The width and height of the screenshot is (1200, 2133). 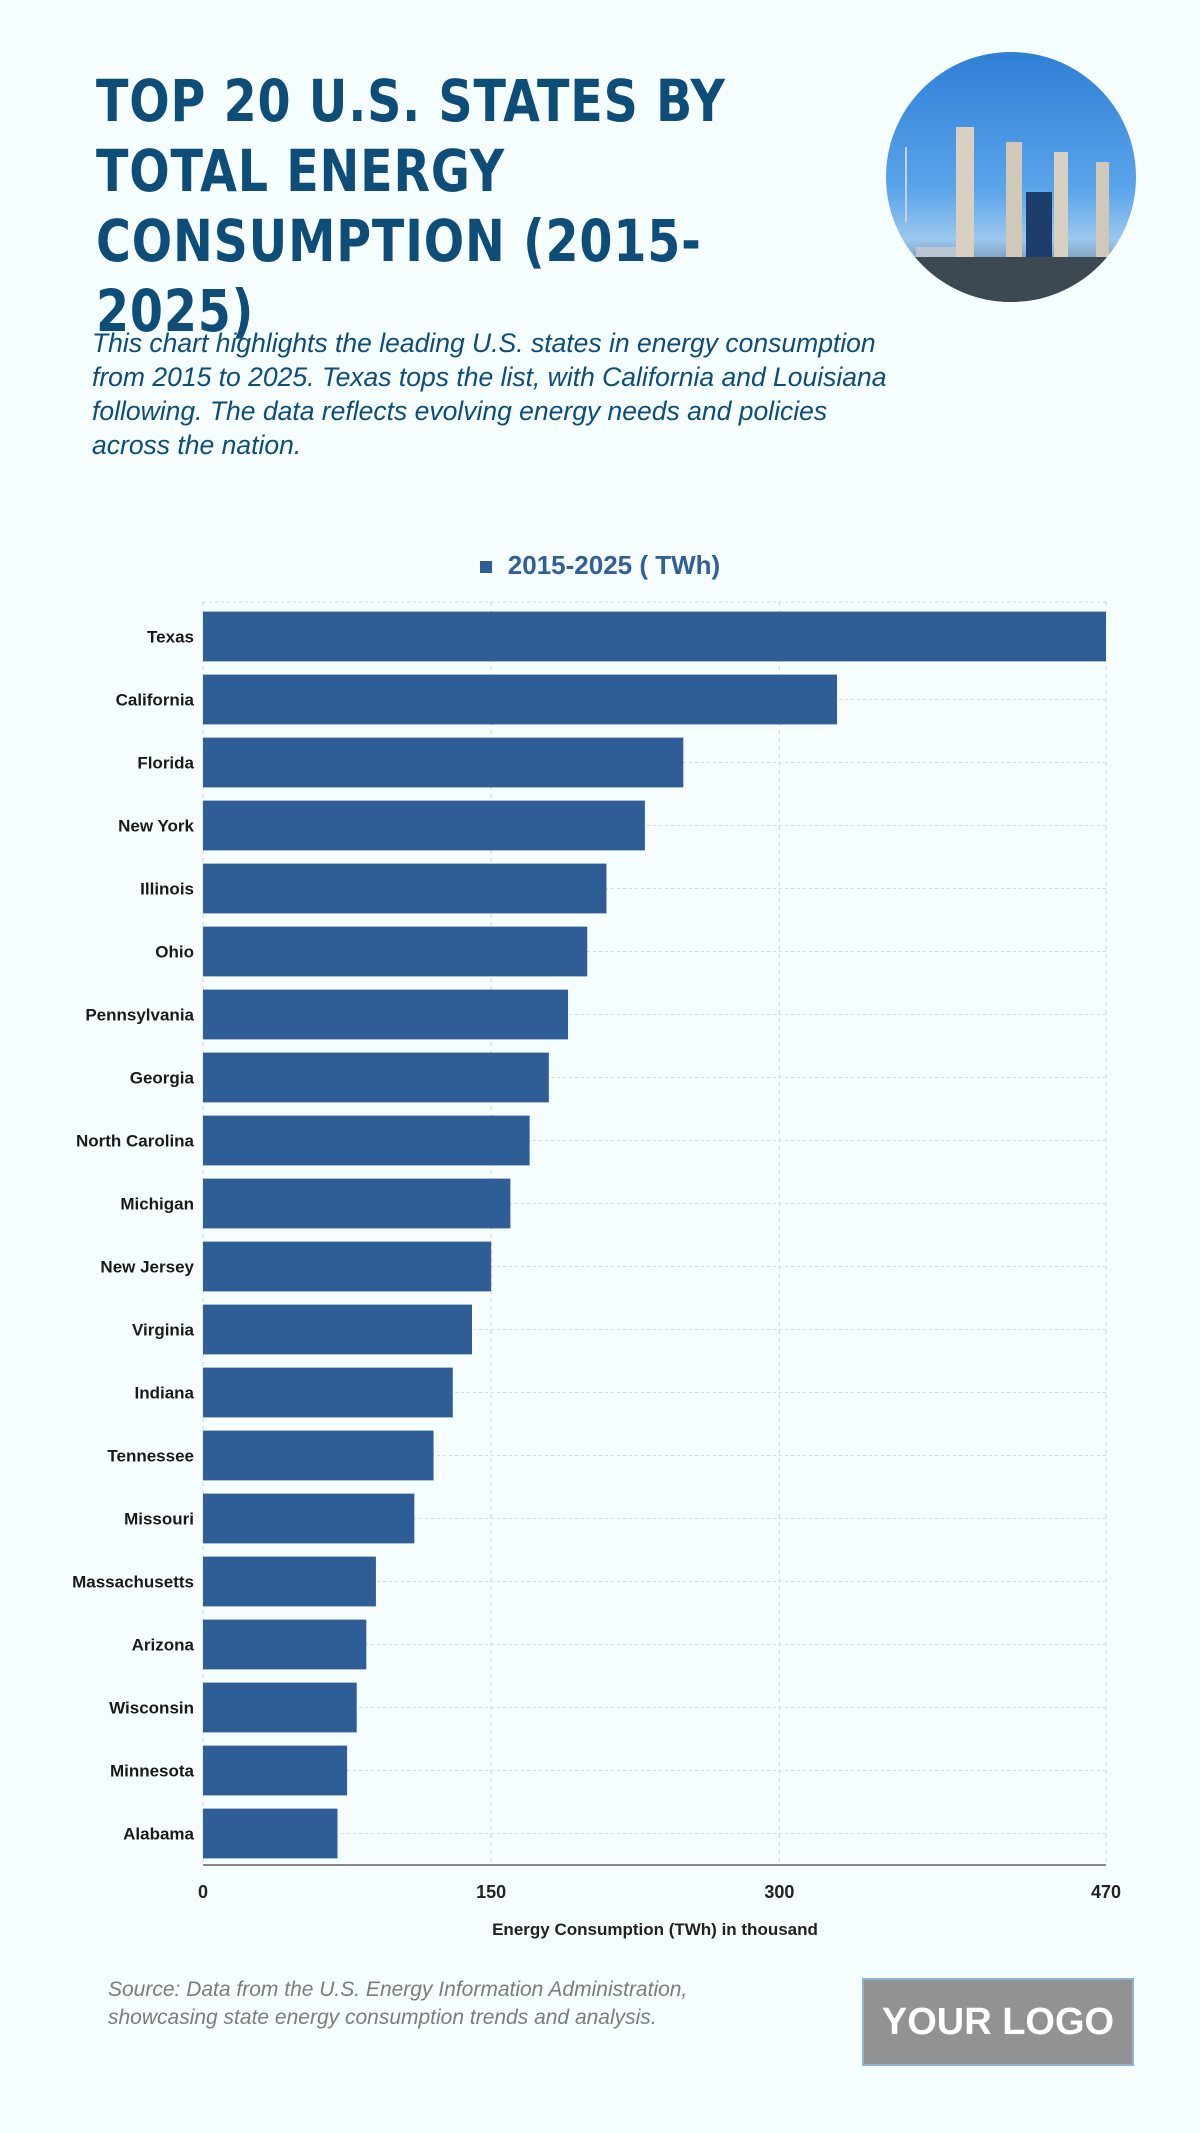 I want to click on bar-ohio, so click(x=395, y=951).